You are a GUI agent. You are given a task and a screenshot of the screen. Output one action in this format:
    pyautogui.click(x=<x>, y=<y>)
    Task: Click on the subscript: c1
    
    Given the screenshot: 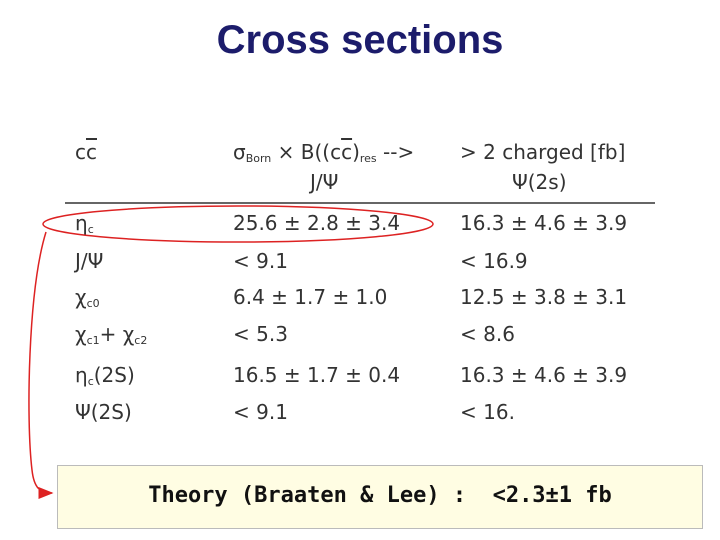 What is the action you would take?
    pyautogui.click(x=93, y=340)
    